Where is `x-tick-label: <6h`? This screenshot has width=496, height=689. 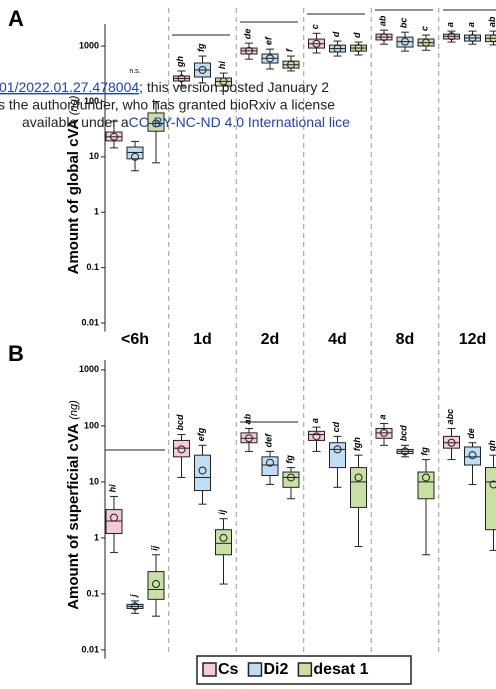 x-tick-label: <6h is located at coordinates (135, 339).